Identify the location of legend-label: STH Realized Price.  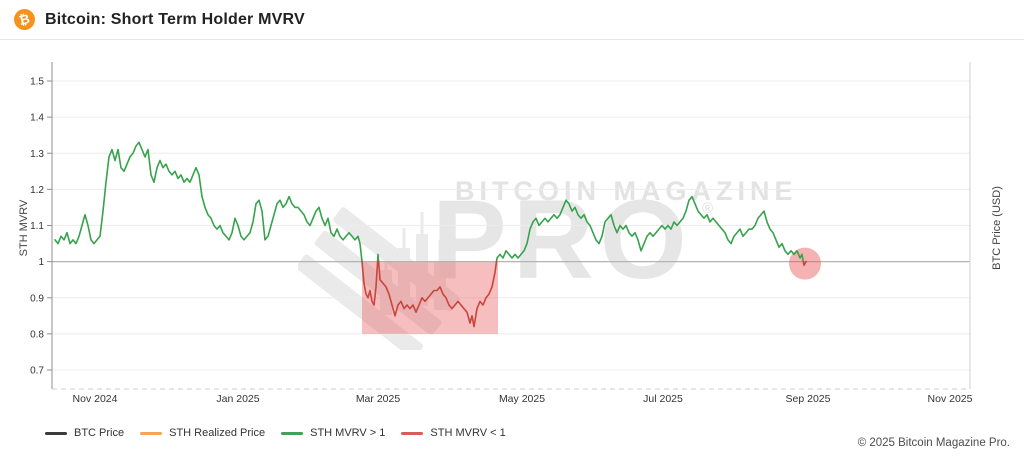
(217, 433).